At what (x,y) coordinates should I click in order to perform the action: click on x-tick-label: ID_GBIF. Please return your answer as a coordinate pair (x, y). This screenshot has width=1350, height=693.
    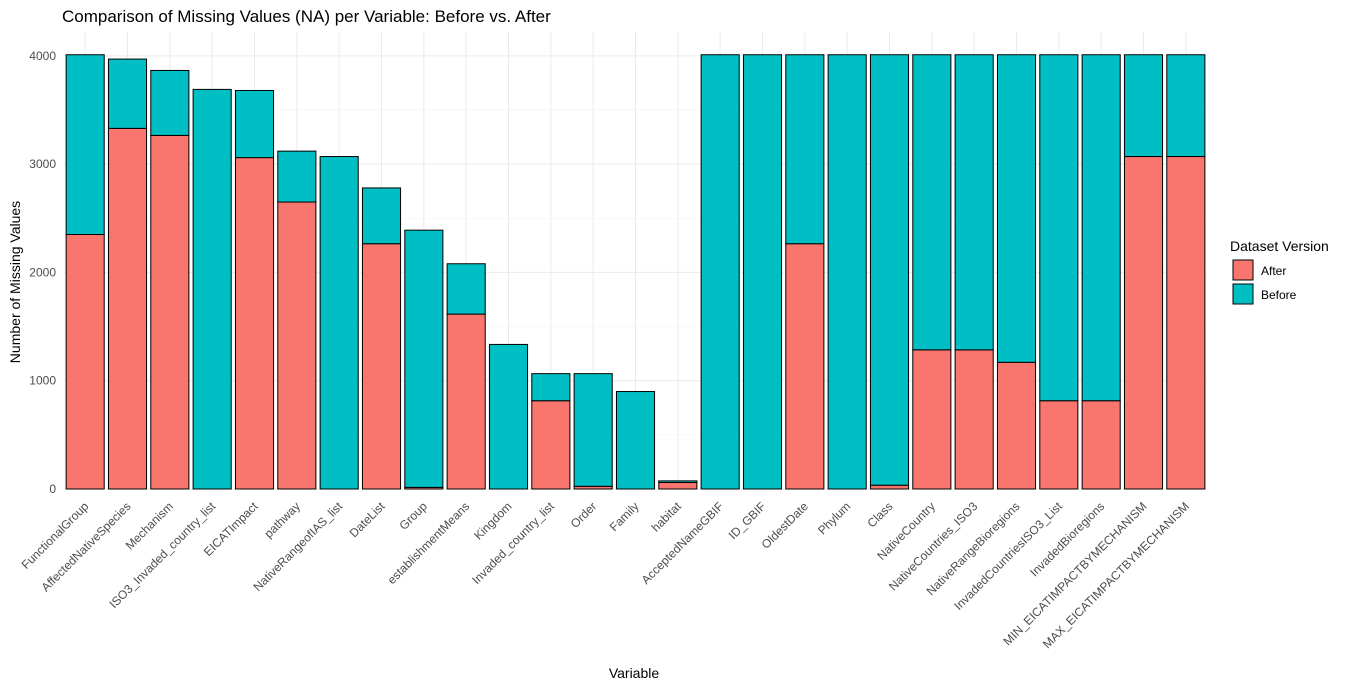
    Looking at the image, I should click on (747, 520).